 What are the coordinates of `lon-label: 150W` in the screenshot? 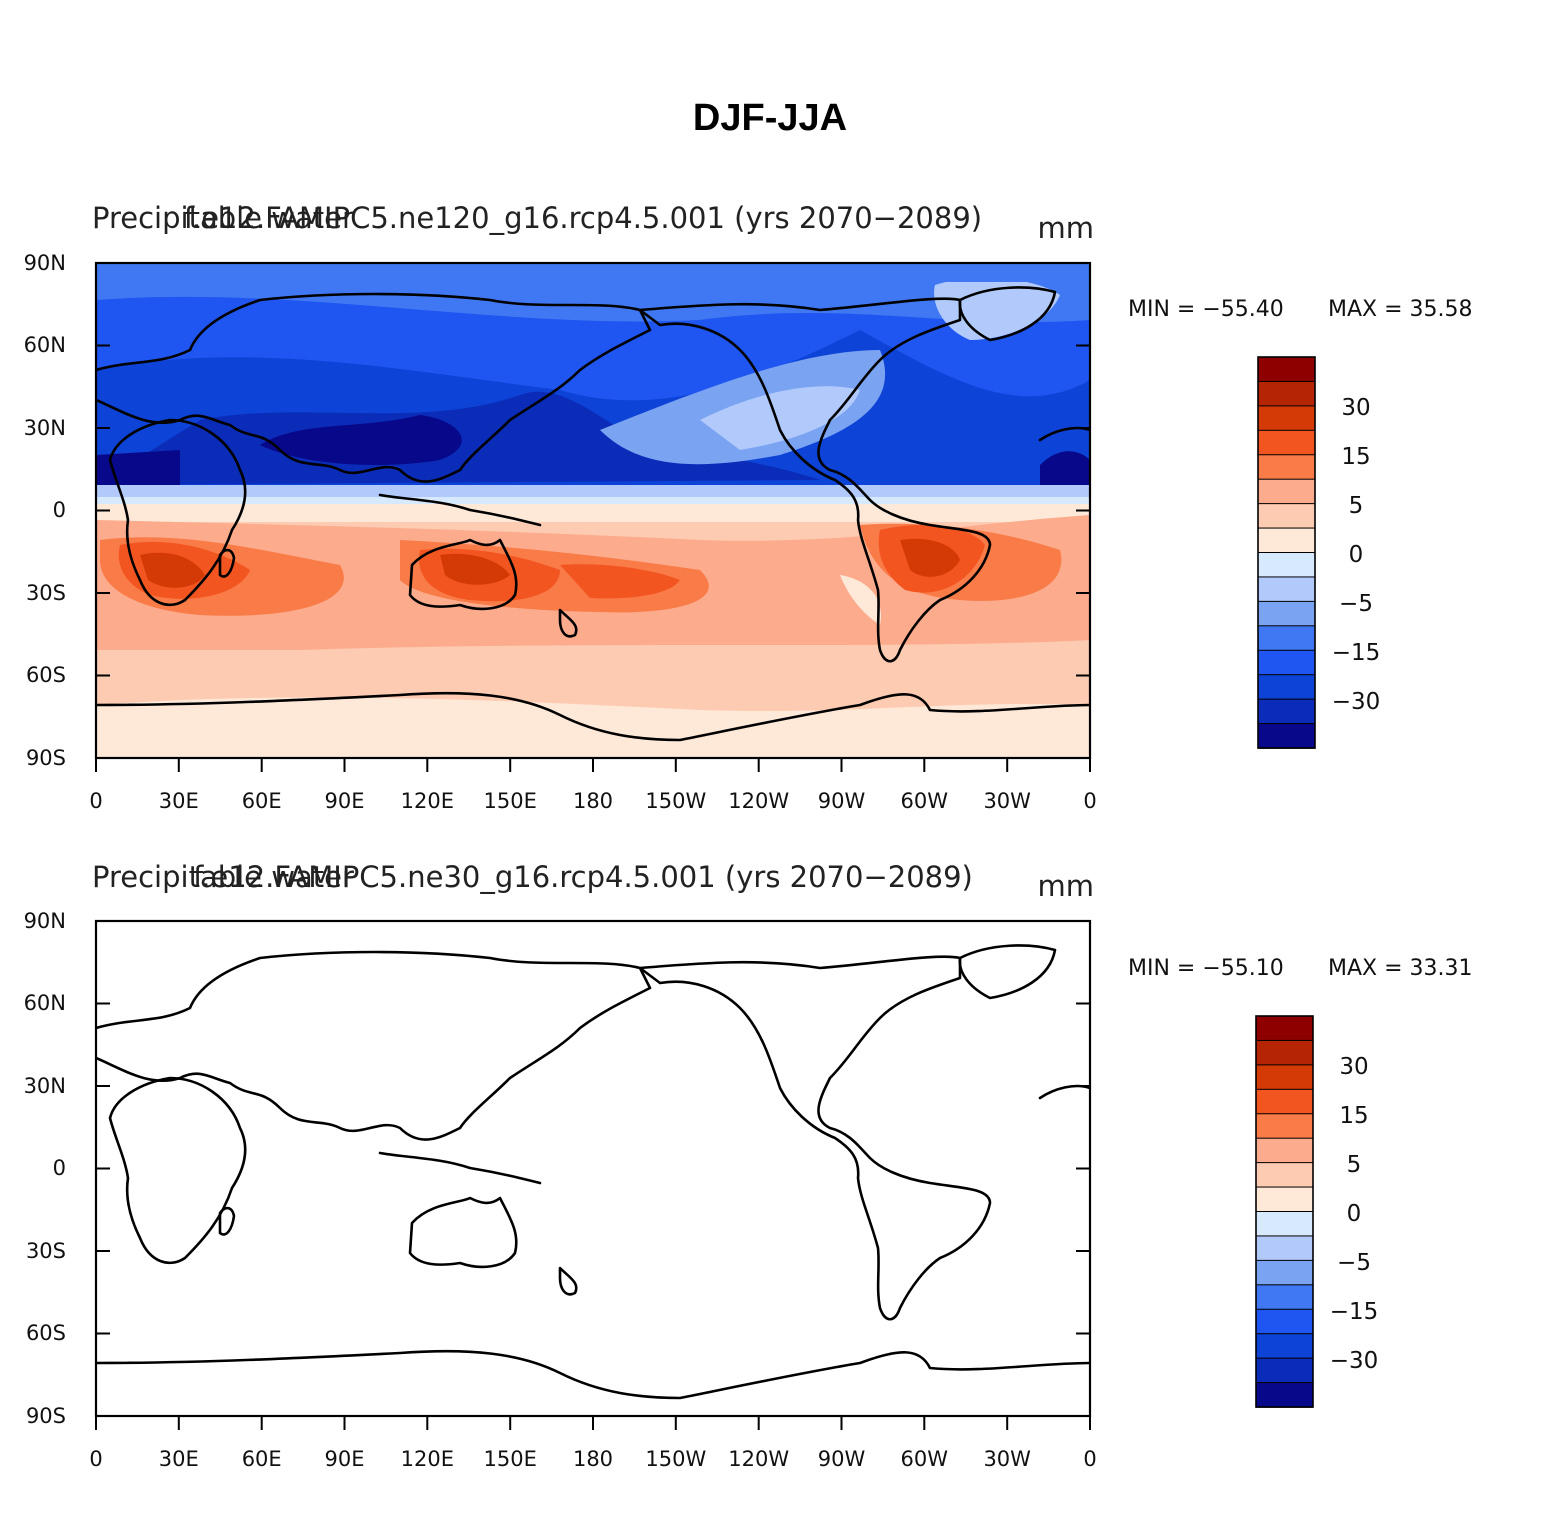 It's located at (675, 1459).